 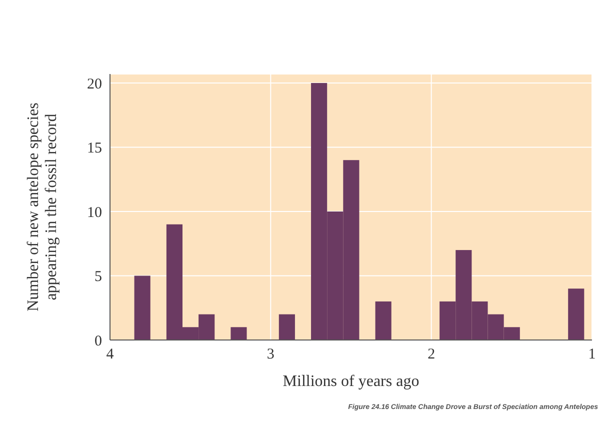 What do you see at coordinates (110, 354) in the screenshot?
I see `x-tick-label: 4` at bounding box center [110, 354].